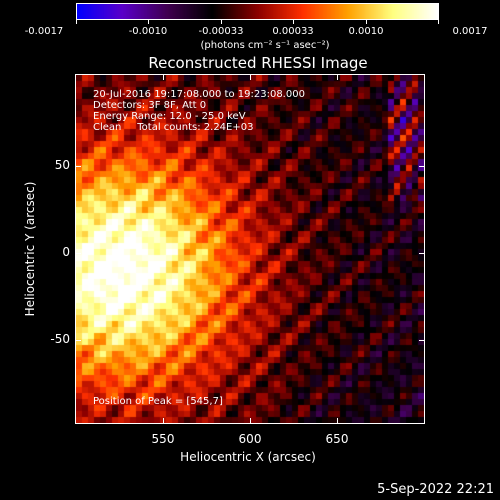 The image size is (500, 500). I want to click on colorbar-label: 0.0010, so click(366, 31).